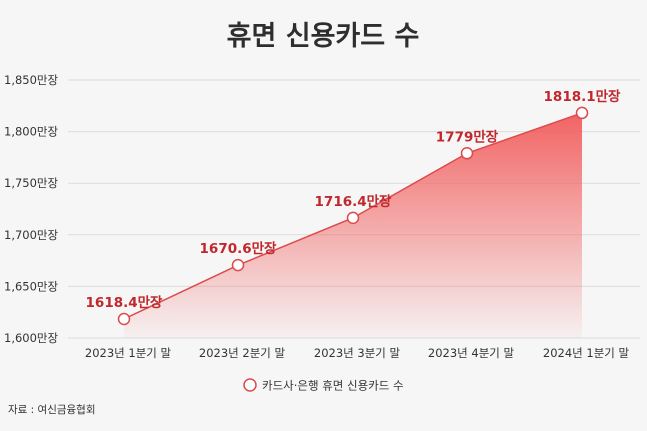 This screenshot has width=647, height=431. Describe the element at coordinates (31, 132) in the screenshot. I see `y-tick-label: 1,800만장` at that location.